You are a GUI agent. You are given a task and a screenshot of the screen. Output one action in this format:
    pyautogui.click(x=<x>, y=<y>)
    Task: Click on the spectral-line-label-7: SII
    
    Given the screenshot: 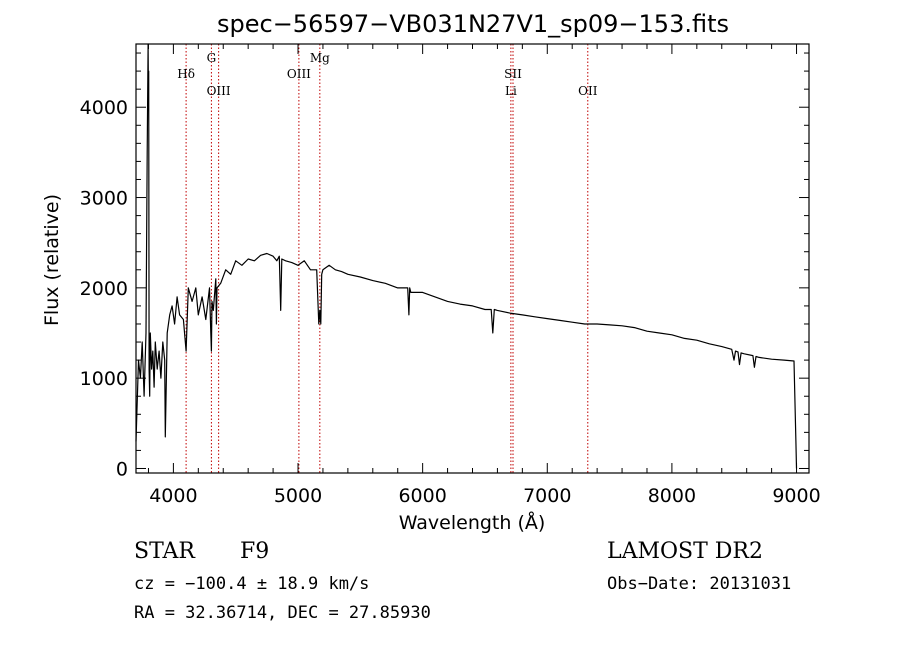 What is the action you would take?
    pyautogui.click(x=513, y=74)
    